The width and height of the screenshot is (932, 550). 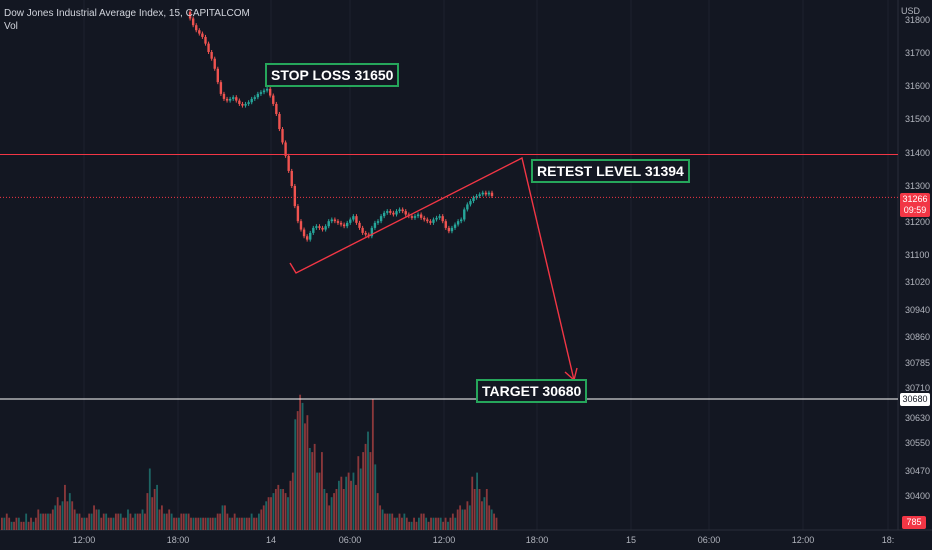 I want to click on y-tick-label-6: 31200, so click(x=917, y=222).